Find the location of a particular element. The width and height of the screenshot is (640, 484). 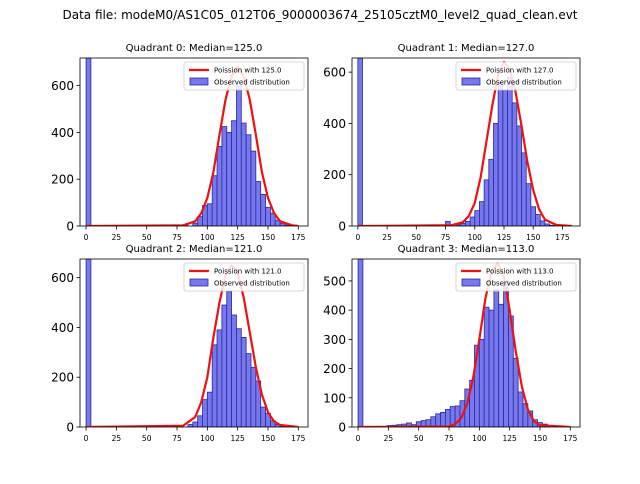

legend: Poission with 113.0 Observed distribution is located at coordinates (516, 277).